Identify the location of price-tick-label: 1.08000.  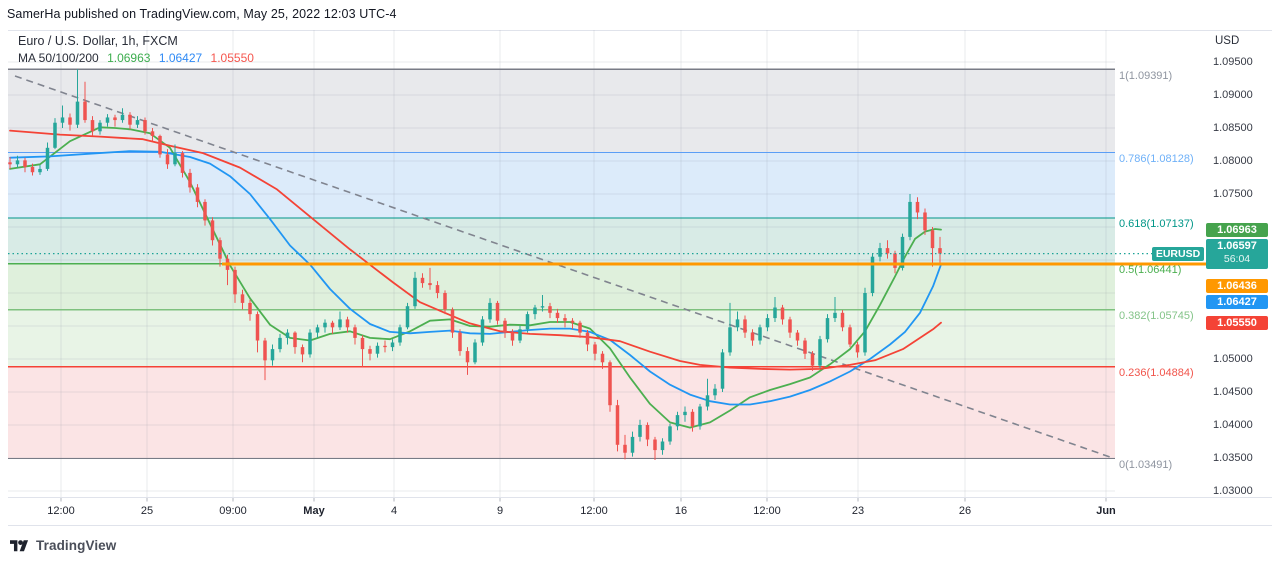
(1233, 160).